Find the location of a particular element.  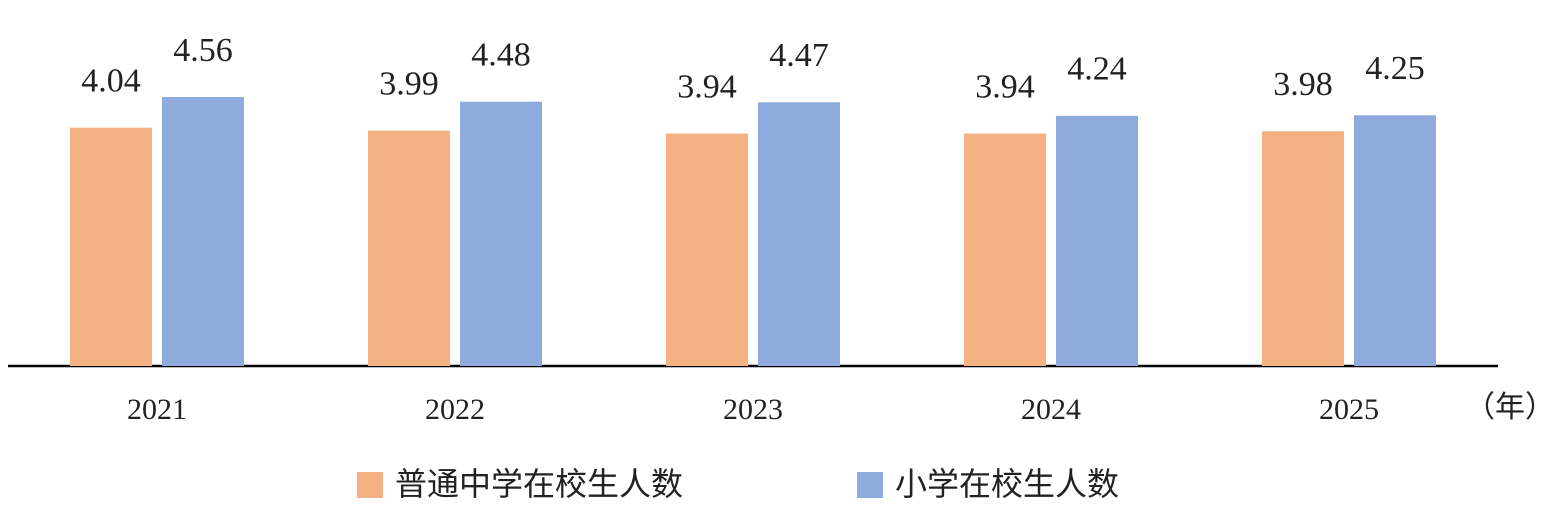

value-label: 4.48 is located at coordinates (501, 55).